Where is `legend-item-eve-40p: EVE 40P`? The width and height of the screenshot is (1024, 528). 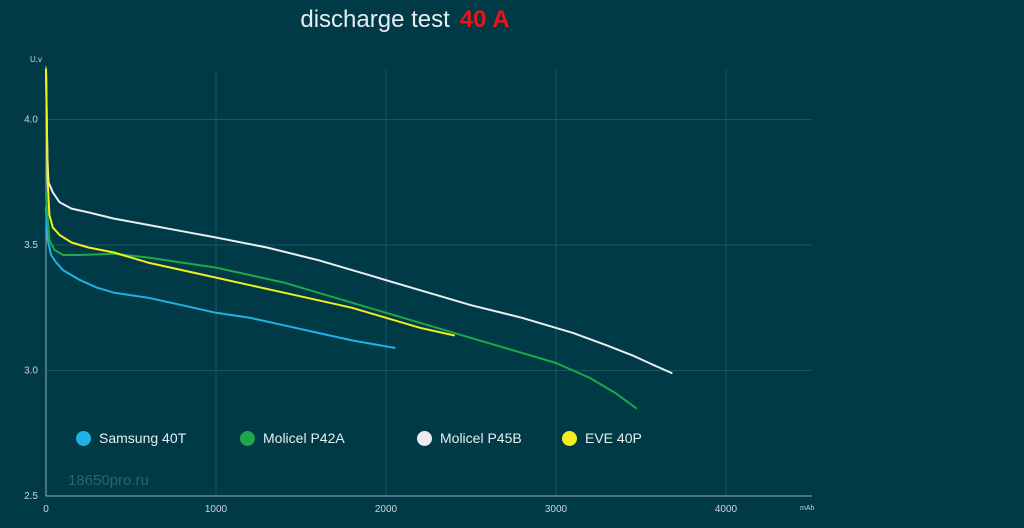
legend-item-eve-40p: EVE 40P is located at coordinates (602, 438).